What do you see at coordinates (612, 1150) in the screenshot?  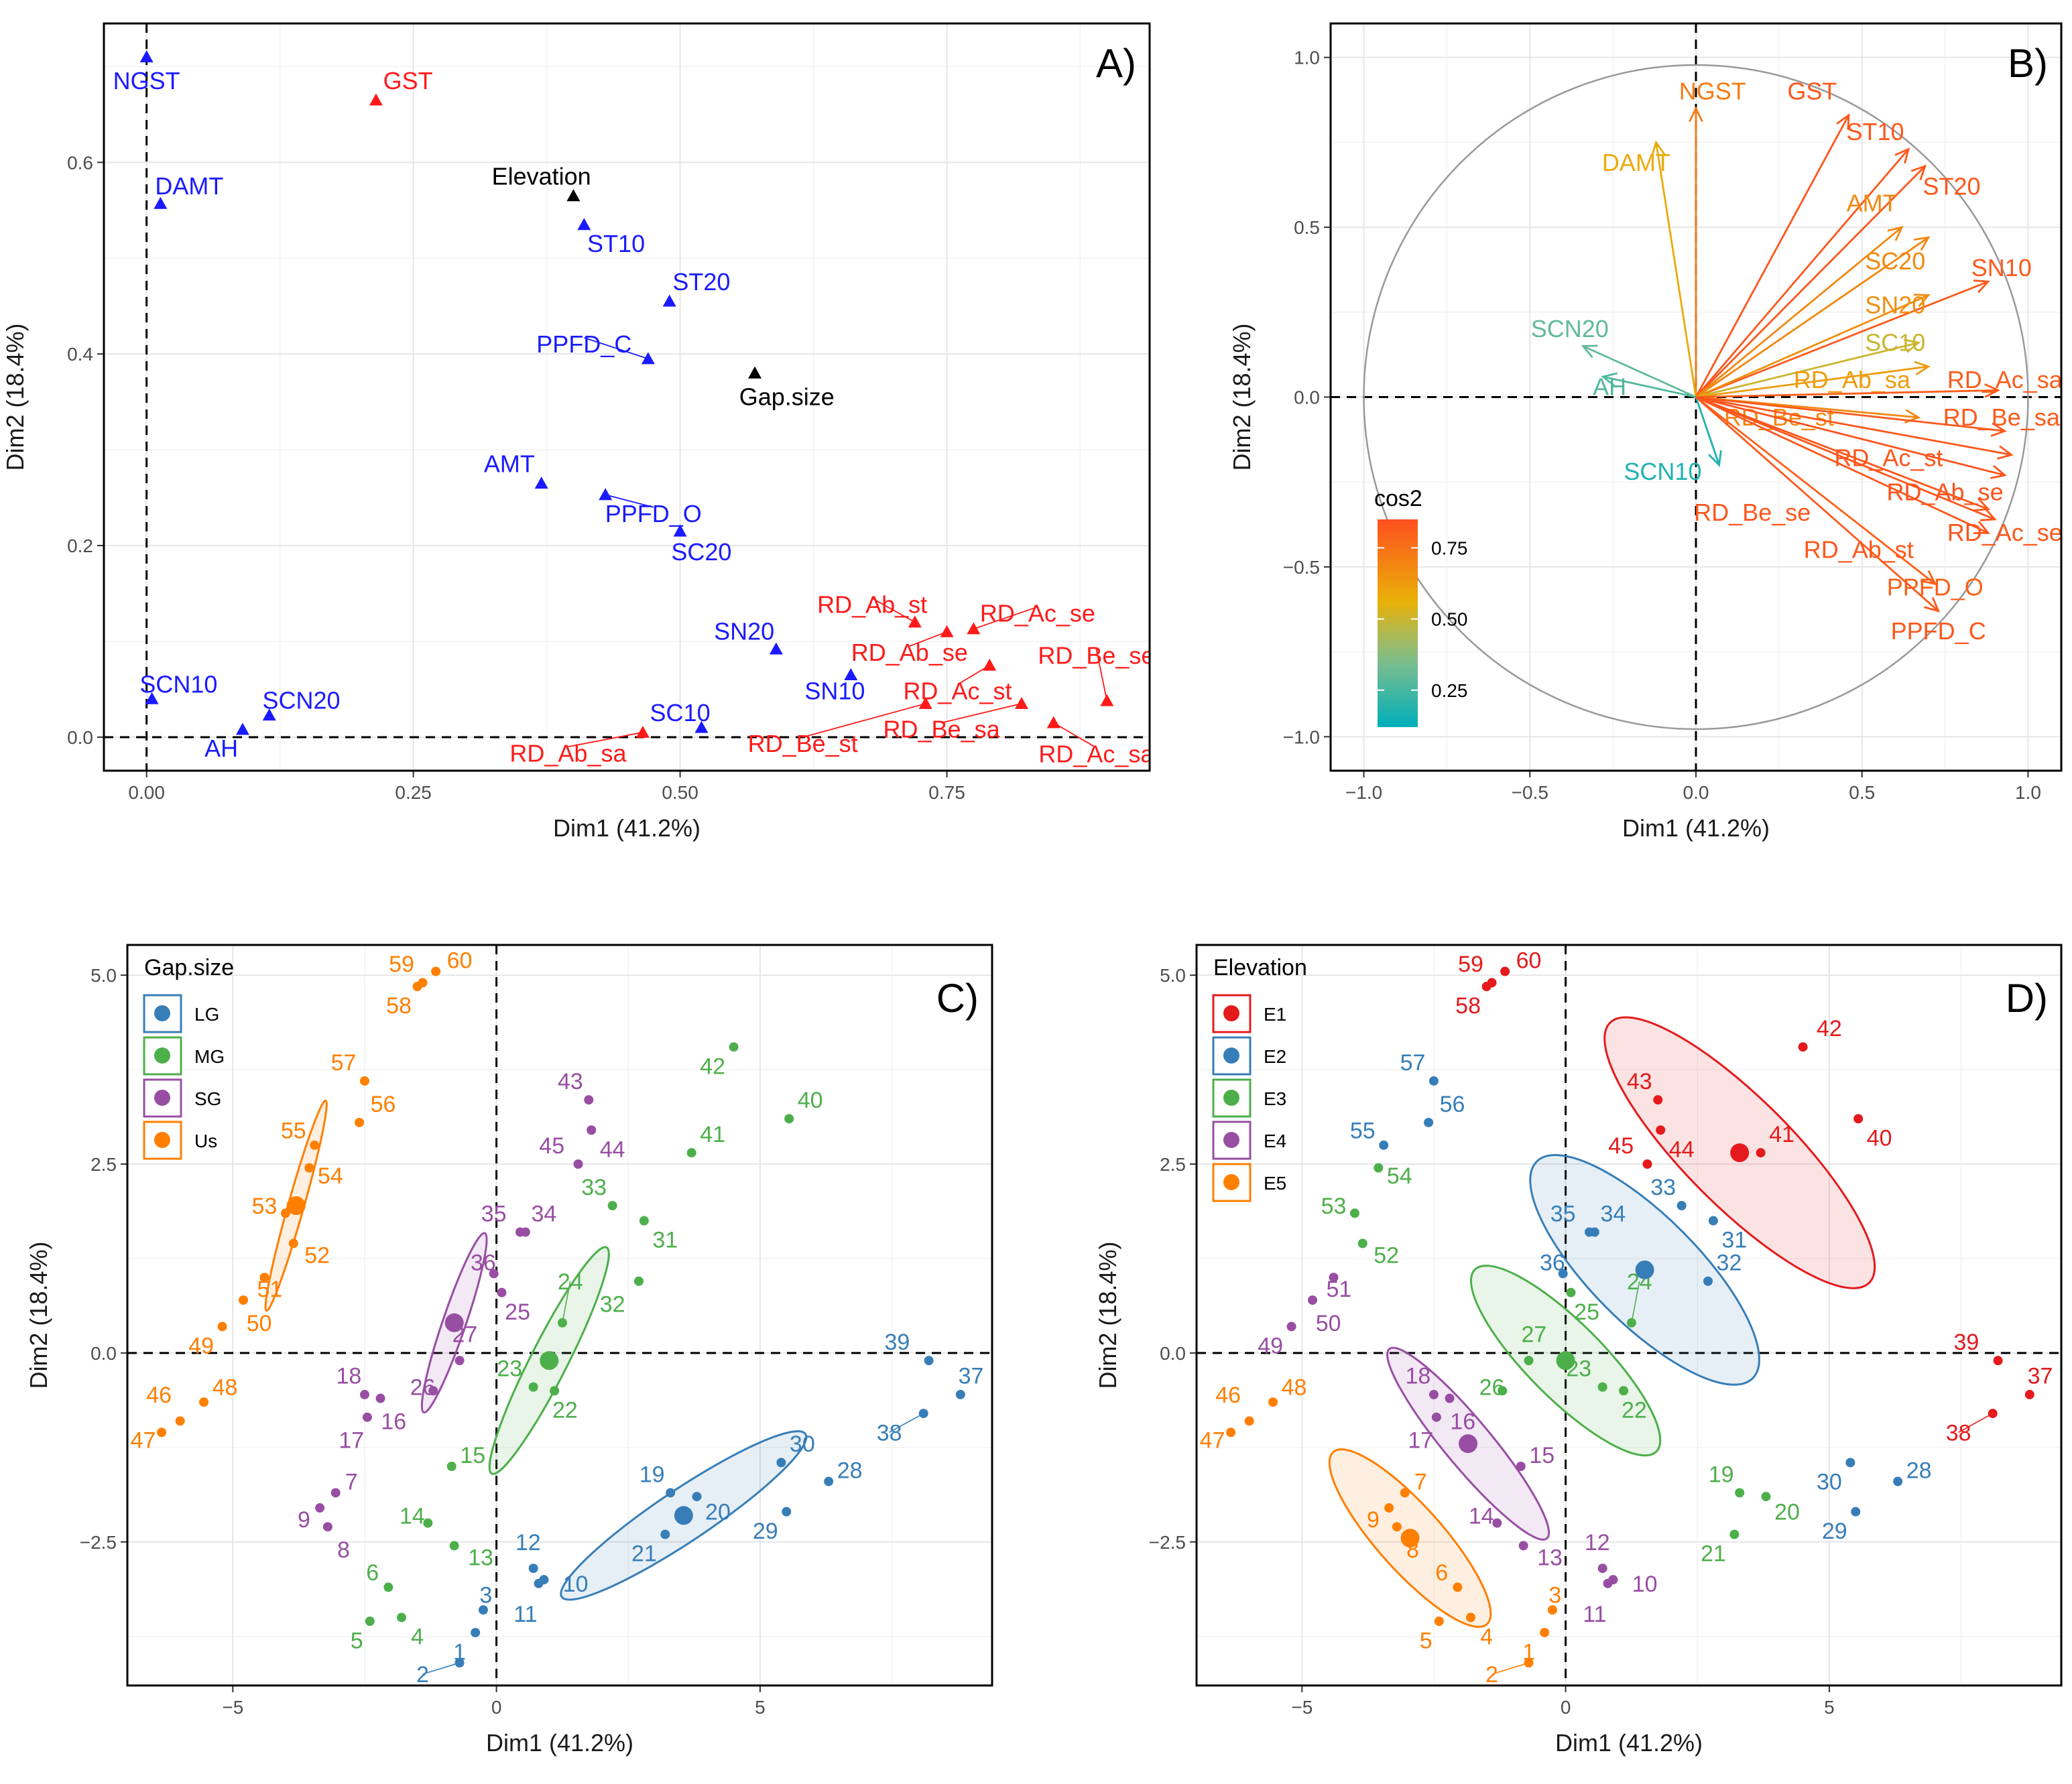 I see `point-label: 44` at bounding box center [612, 1150].